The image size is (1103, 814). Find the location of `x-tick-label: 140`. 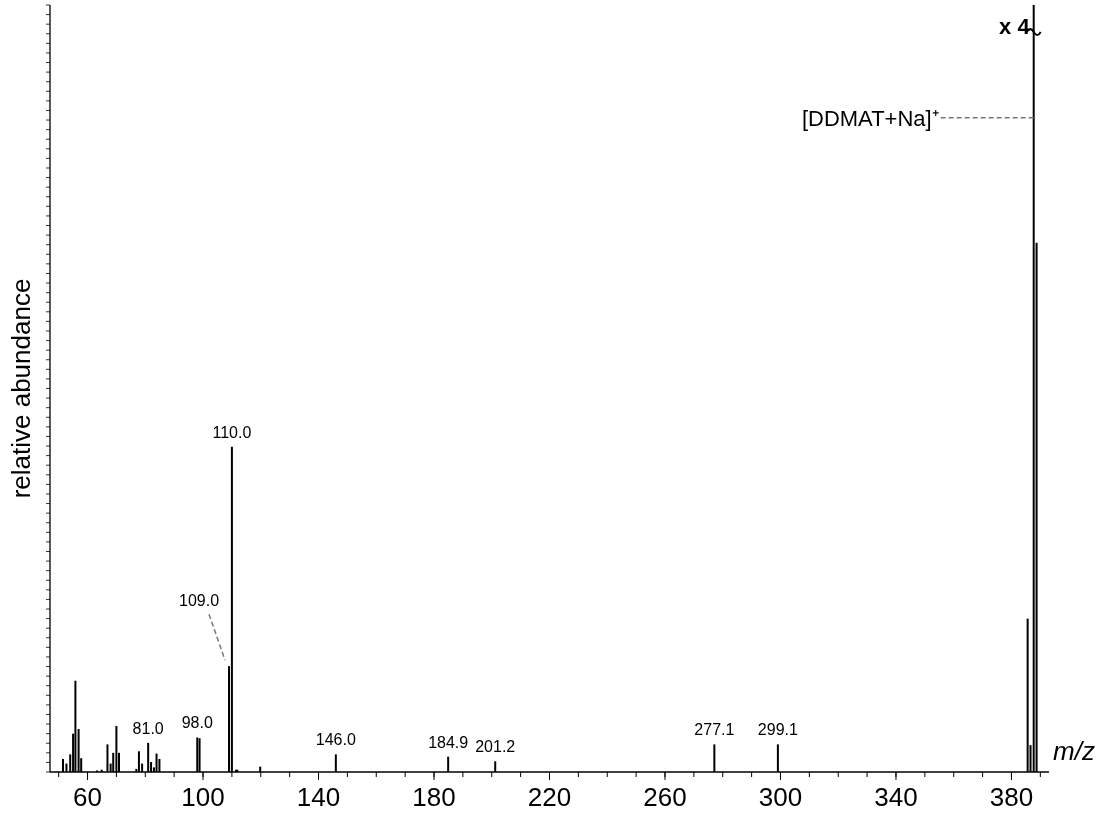

x-tick-label: 140 is located at coordinates (318, 797).